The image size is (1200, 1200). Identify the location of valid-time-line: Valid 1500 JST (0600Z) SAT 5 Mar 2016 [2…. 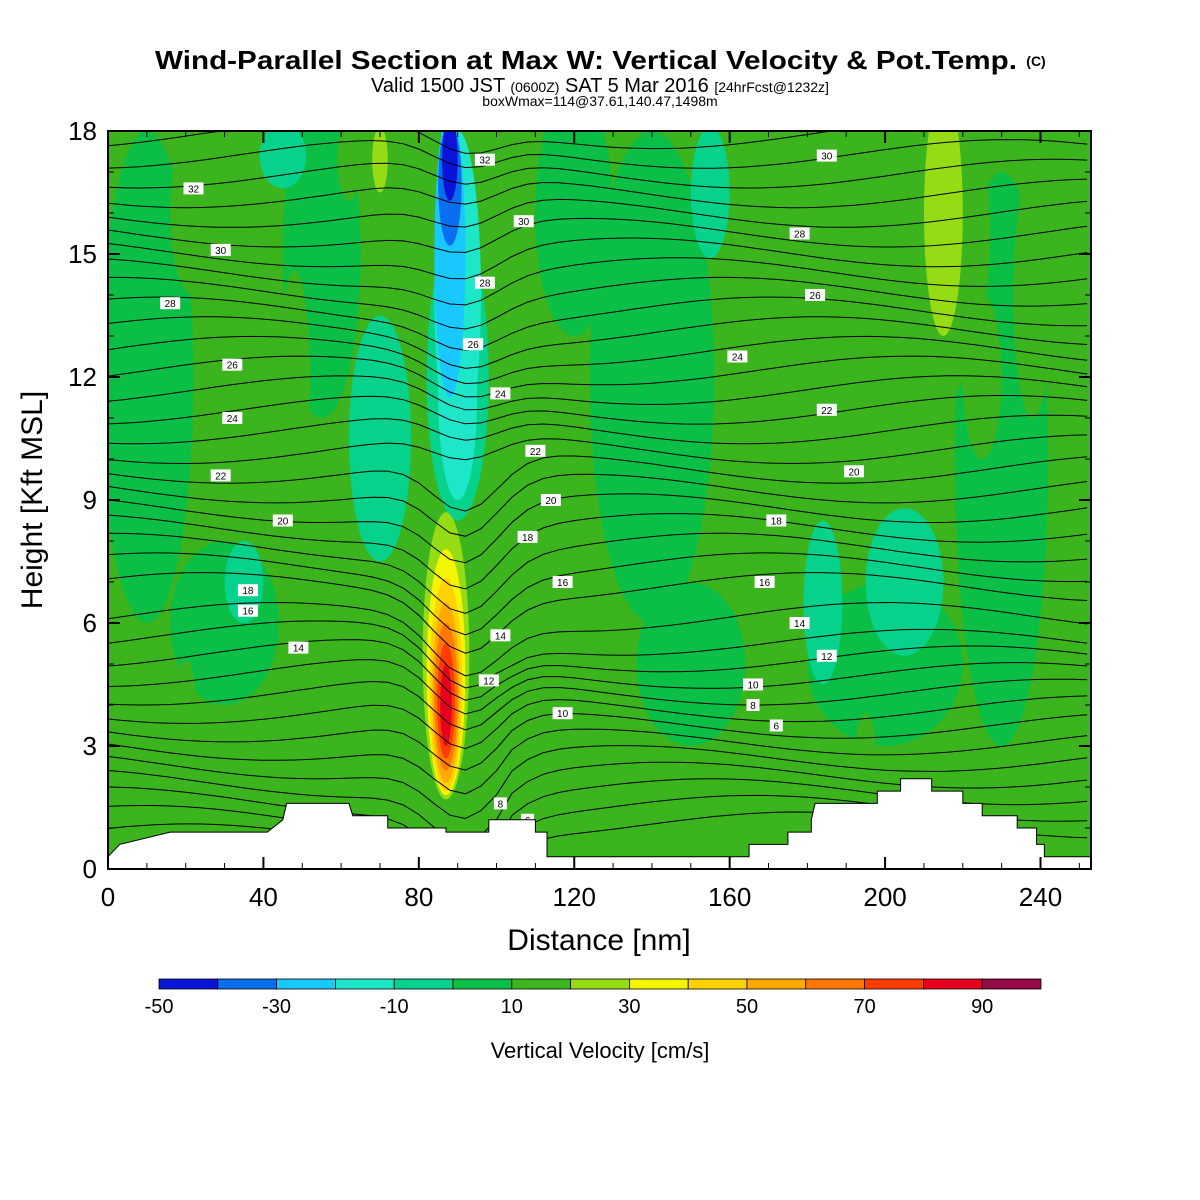
(600, 86).